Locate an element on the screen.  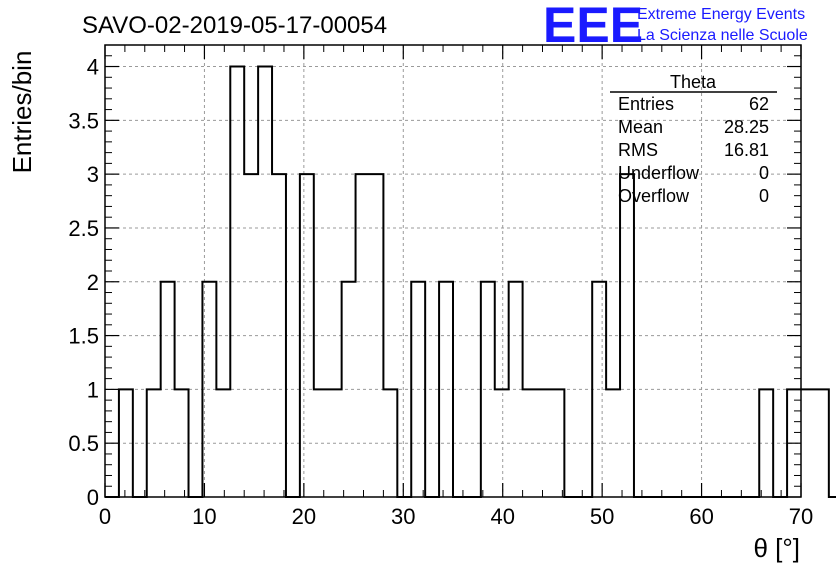
y-tick-label: 1 is located at coordinates (93, 389).